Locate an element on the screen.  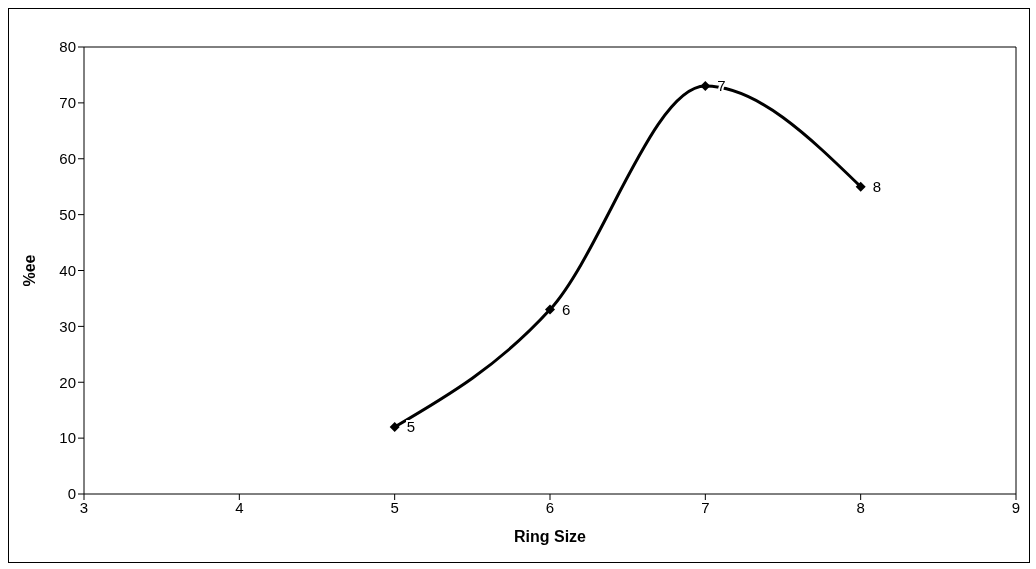
y-tick-label: 10 is located at coordinates (67, 438).